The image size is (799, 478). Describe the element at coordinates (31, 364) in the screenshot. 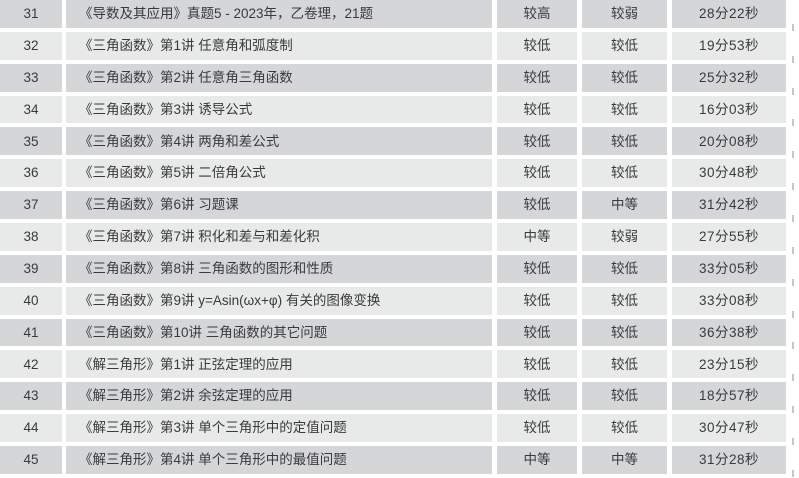

I see `row-number-cell: 42` at that location.